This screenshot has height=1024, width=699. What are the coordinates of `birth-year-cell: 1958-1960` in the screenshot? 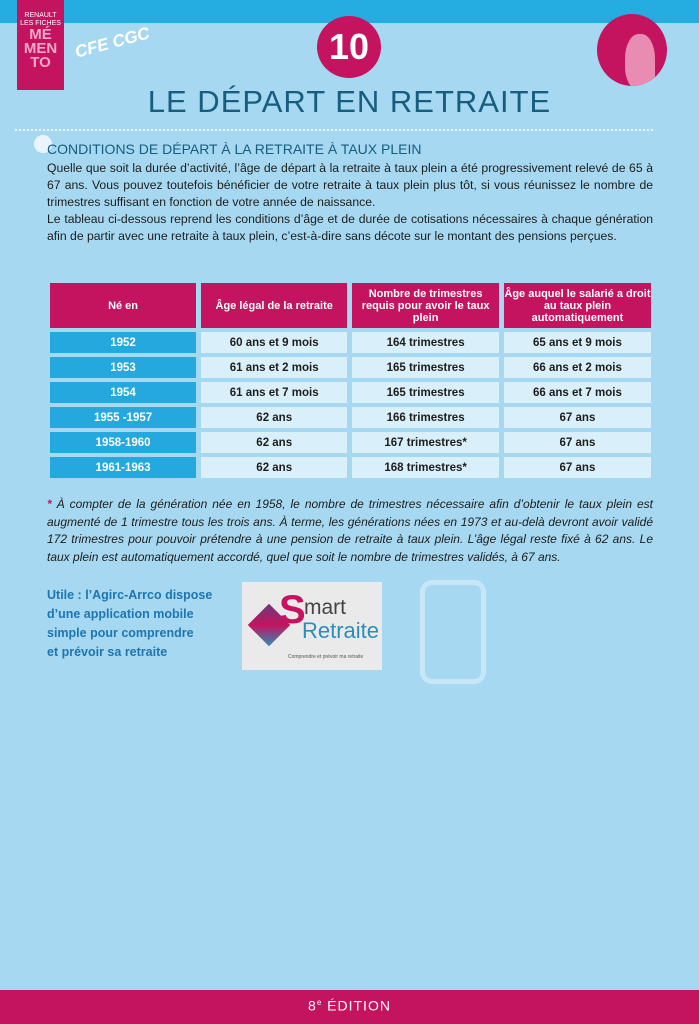 It's located at (123, 442).